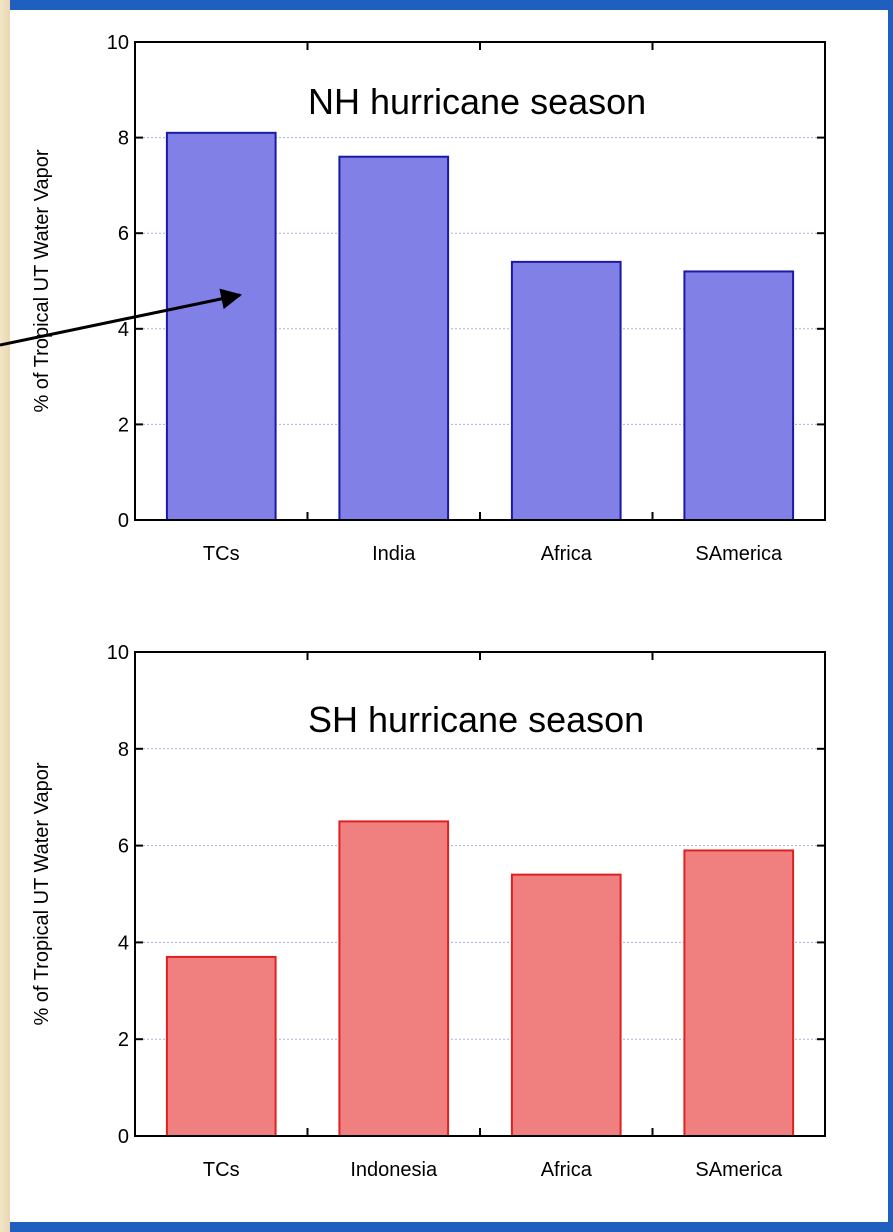  I want to click on x-tick-label: Indonesia, so click(394, 1170).